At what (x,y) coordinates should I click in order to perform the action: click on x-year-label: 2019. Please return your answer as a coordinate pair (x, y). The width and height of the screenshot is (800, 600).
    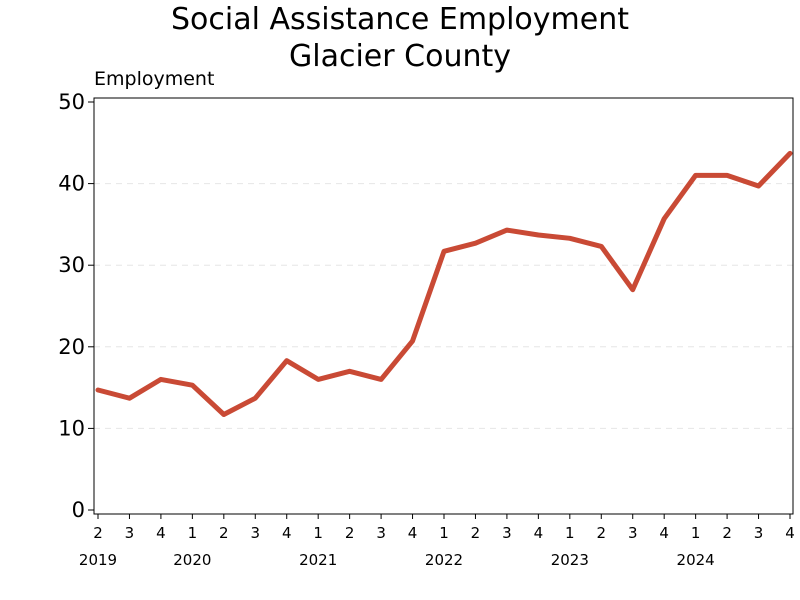
    Looking at the image, I should click on (98, 560).